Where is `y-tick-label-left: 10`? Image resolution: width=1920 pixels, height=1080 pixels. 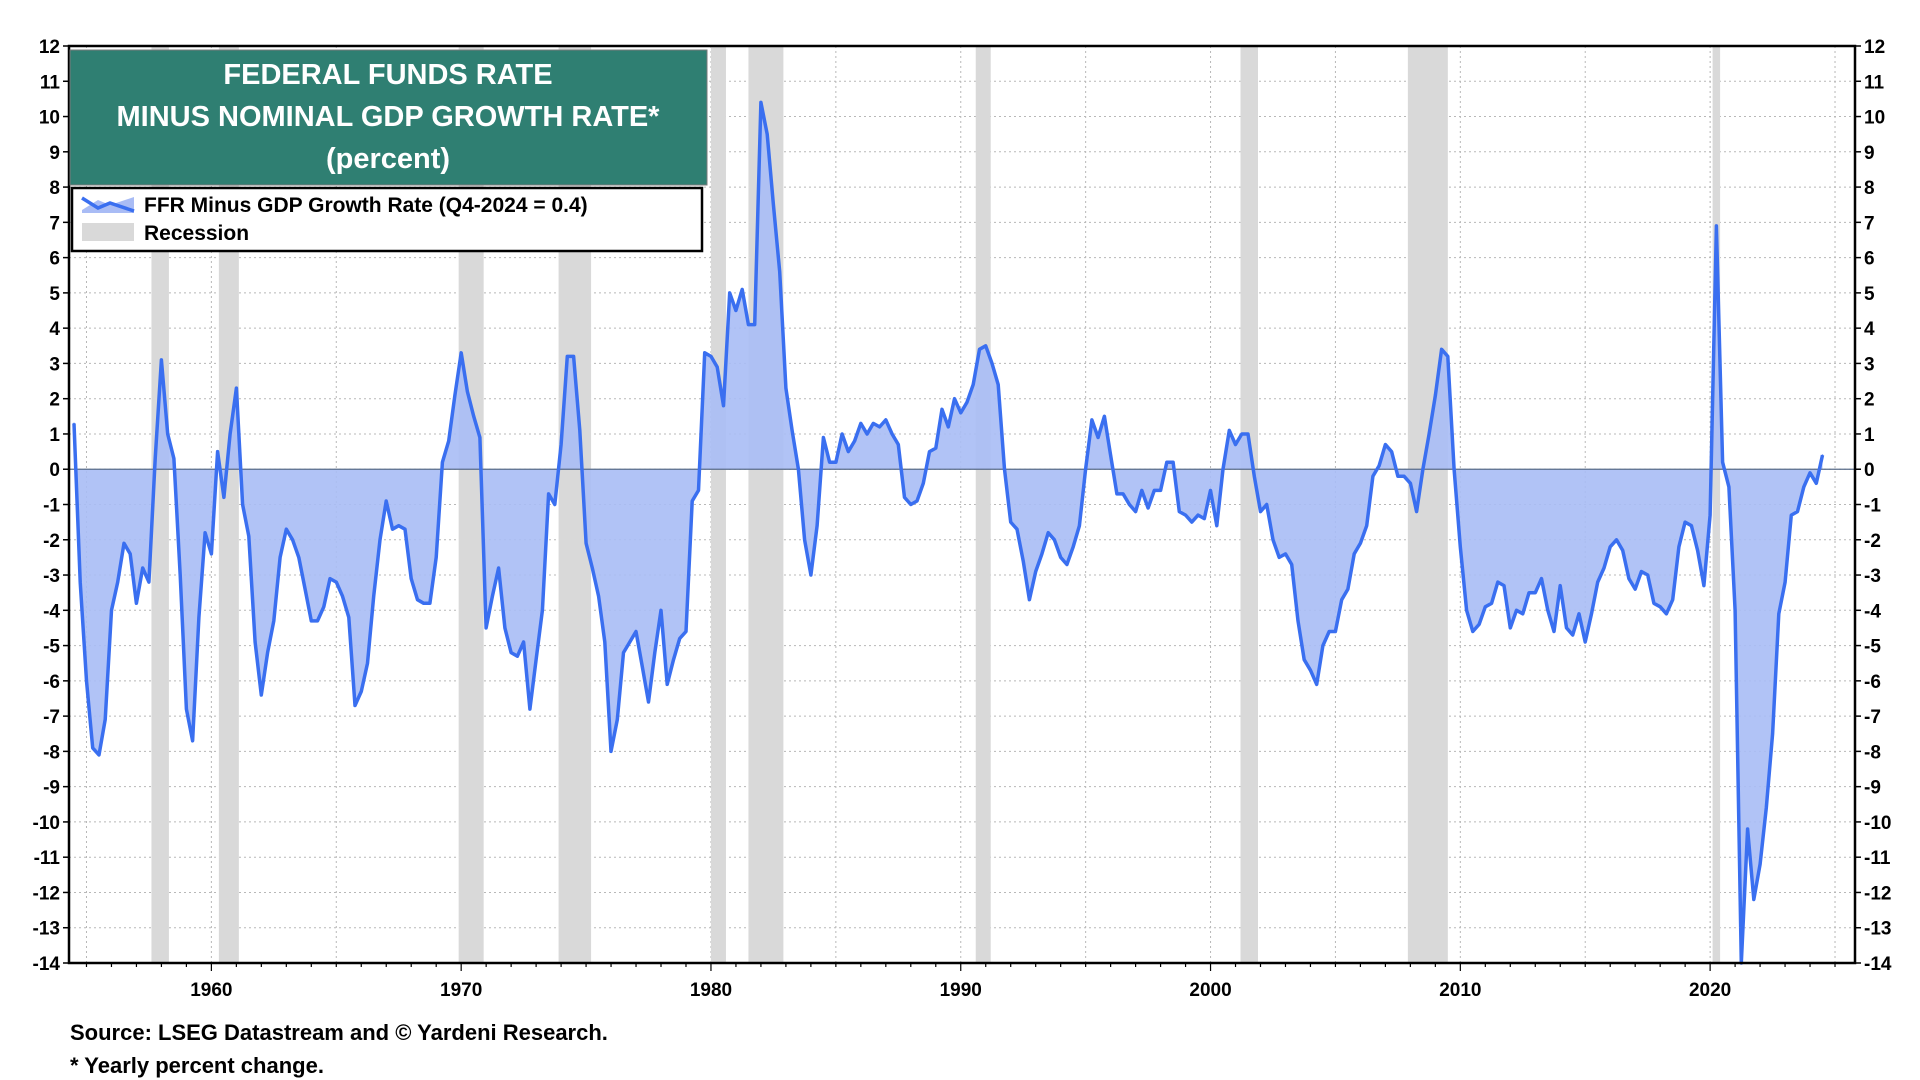 y-tick-label-left: 10 is located at coordinates (49, 118).